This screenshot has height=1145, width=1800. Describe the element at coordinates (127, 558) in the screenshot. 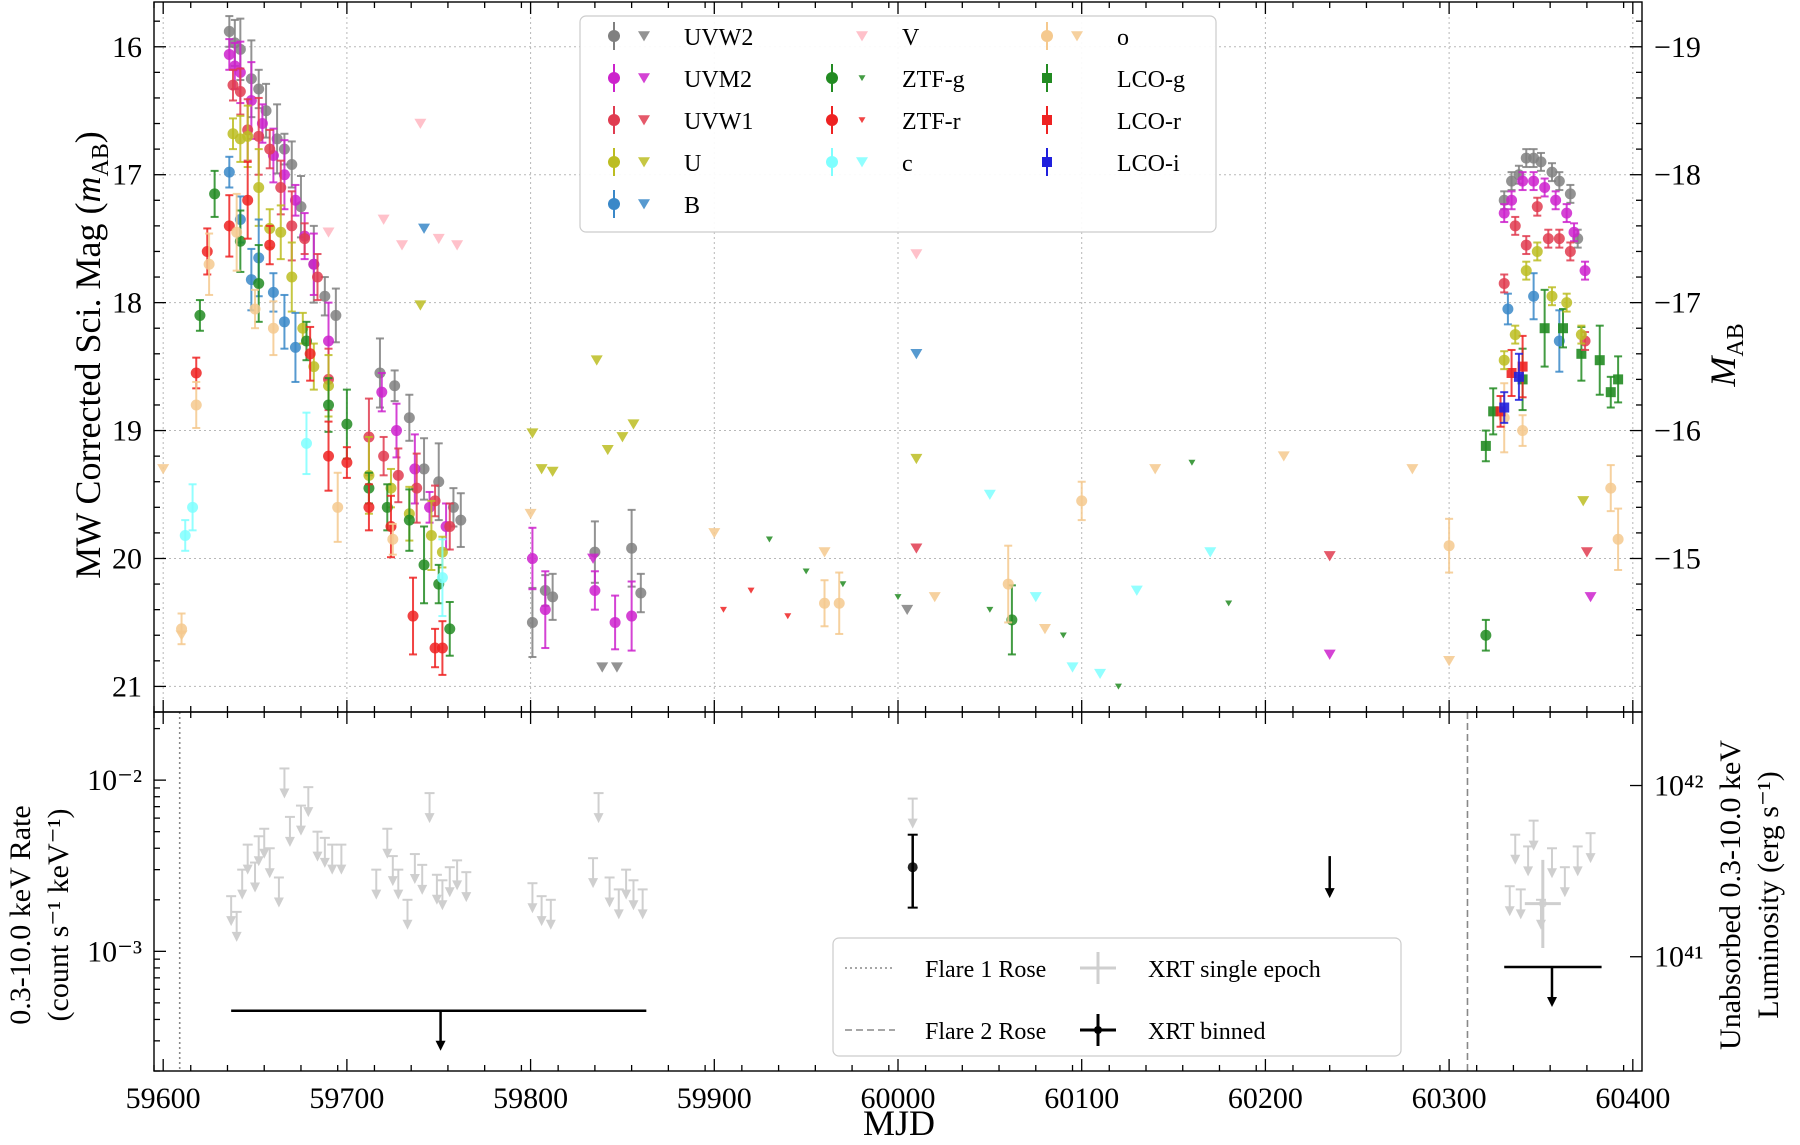

I see `top-y-tick-label-4: 20` at that location.